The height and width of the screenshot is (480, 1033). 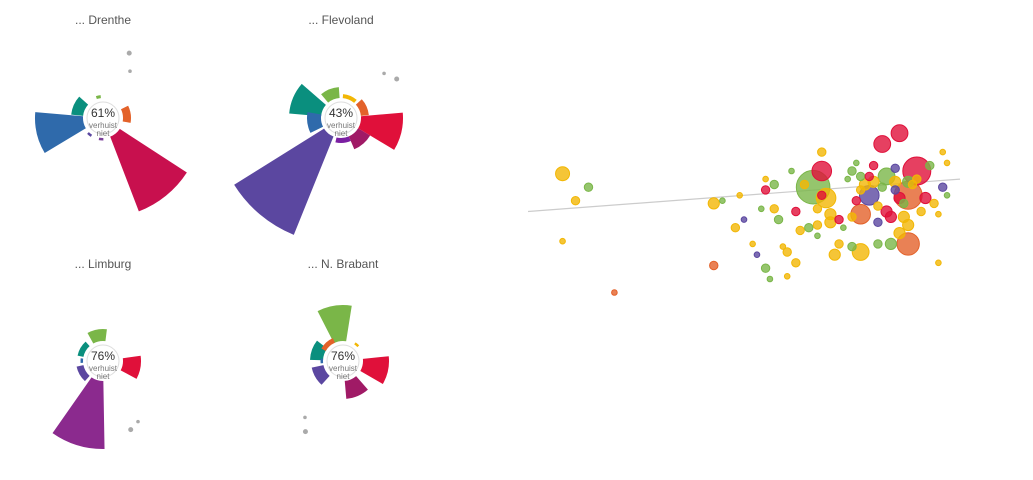 I want to click on caption-line-2: niet, so click(x=104, y=133).